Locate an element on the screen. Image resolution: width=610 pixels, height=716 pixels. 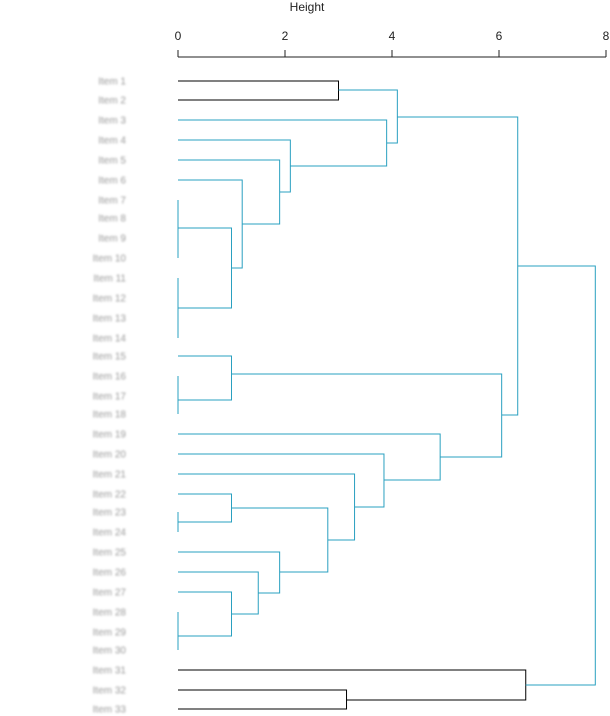
leaf-label: Item 8 is located at coordinates (112, 219).